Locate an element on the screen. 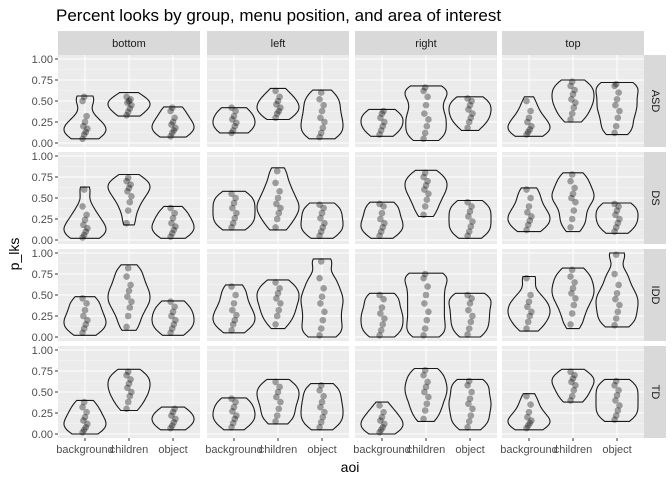 The image size is (672, 480). violin-IDD-left-background is located at coordinates (234, 309).